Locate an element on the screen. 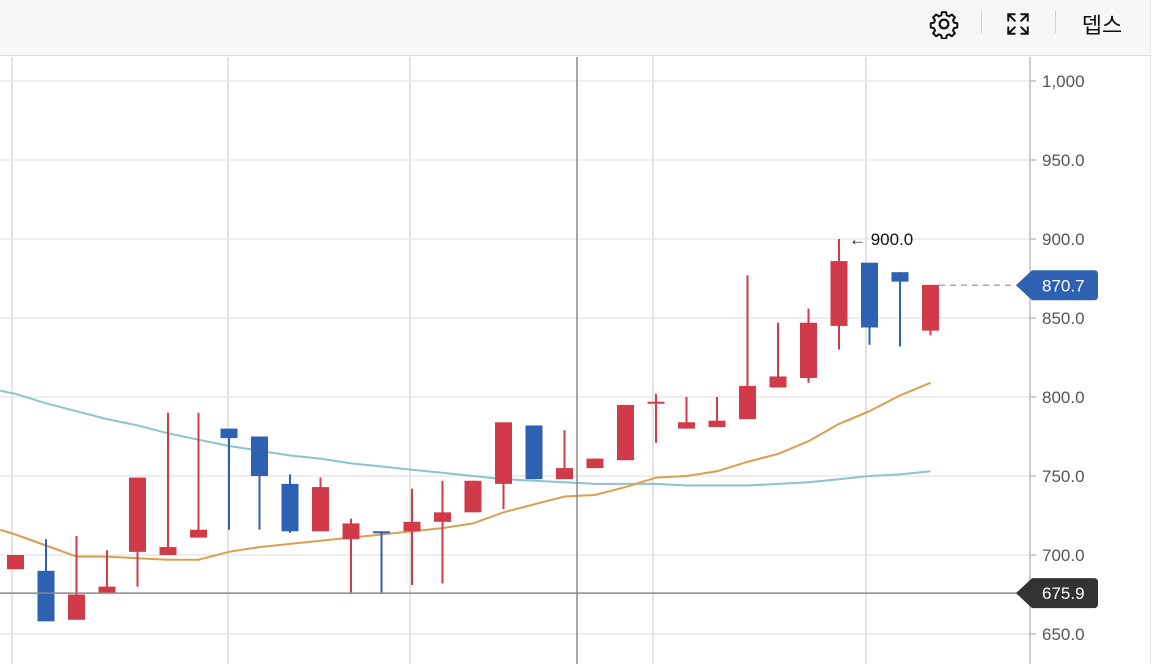 The height and width of the screenshot is (664, 1162). price-axis-label: 1,000 is located at coordinates (1063, 81).